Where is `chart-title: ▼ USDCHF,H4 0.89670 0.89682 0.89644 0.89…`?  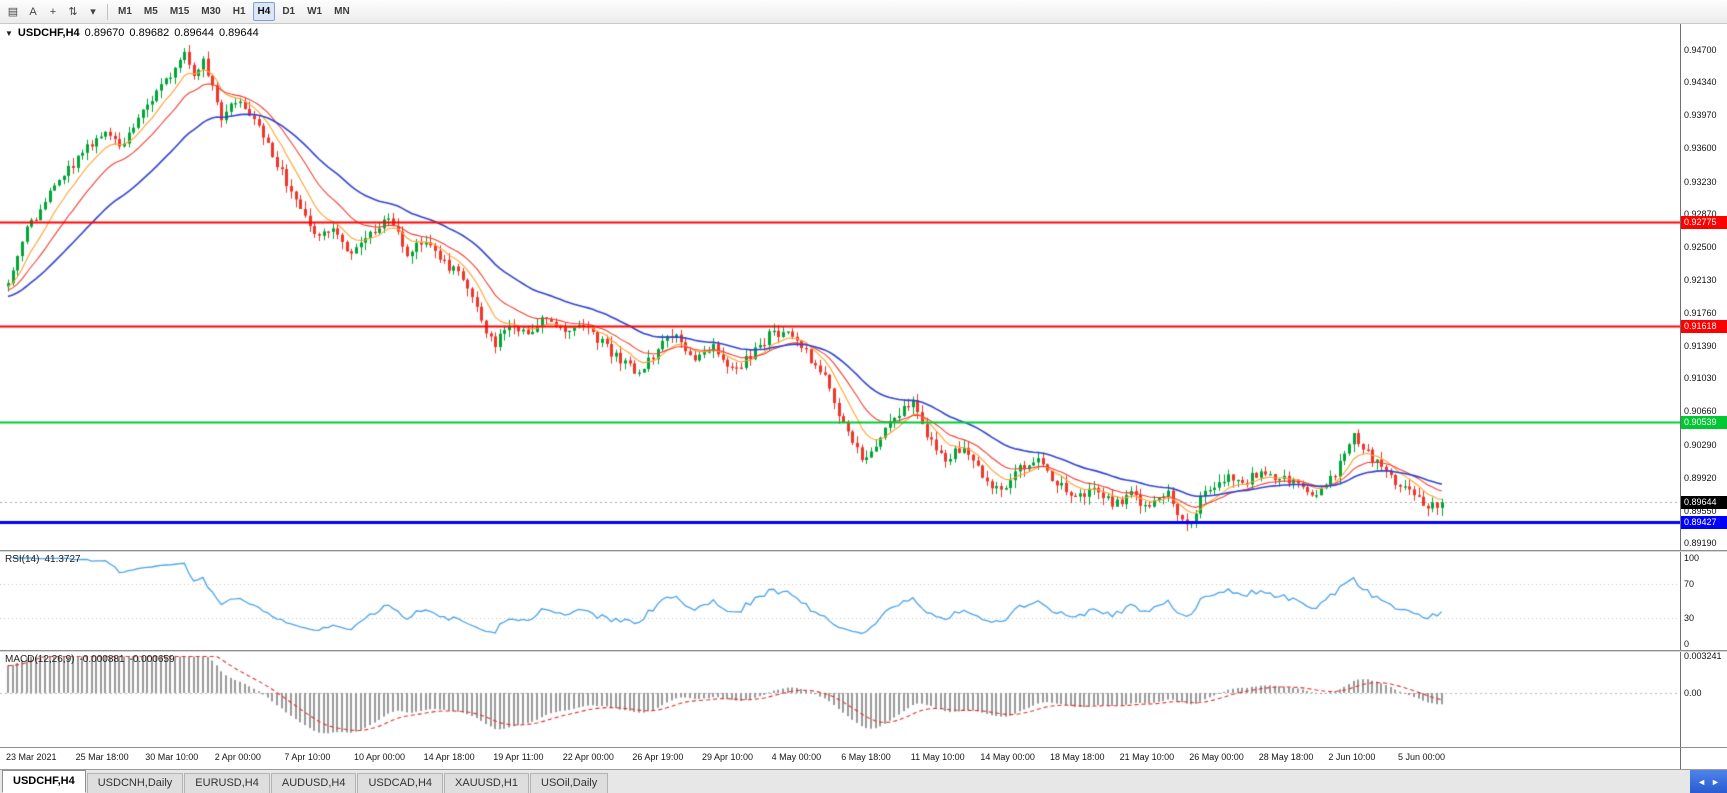 chart-title: ▼ USDCHF,H4 0.89670 0.89682 0.89644 0.89… is located at coordinates (132, 33).